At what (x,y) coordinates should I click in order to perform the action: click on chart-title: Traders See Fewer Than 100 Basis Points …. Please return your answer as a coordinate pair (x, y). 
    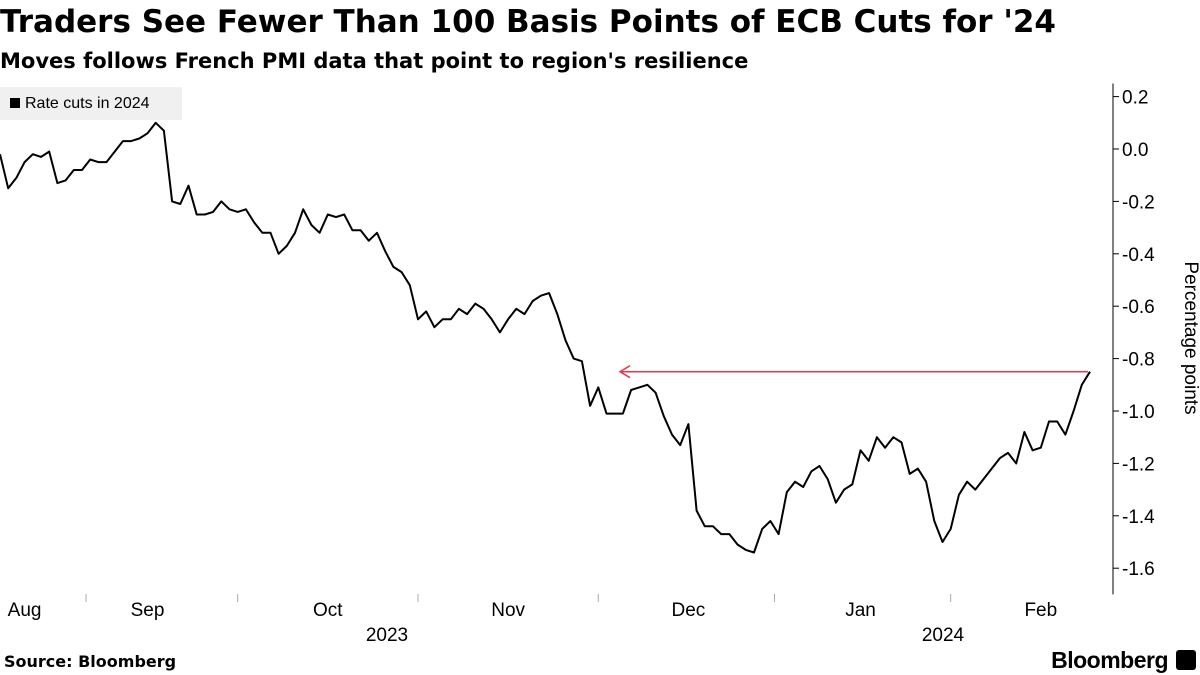
    Looking at the image, I should click on (528, 22).